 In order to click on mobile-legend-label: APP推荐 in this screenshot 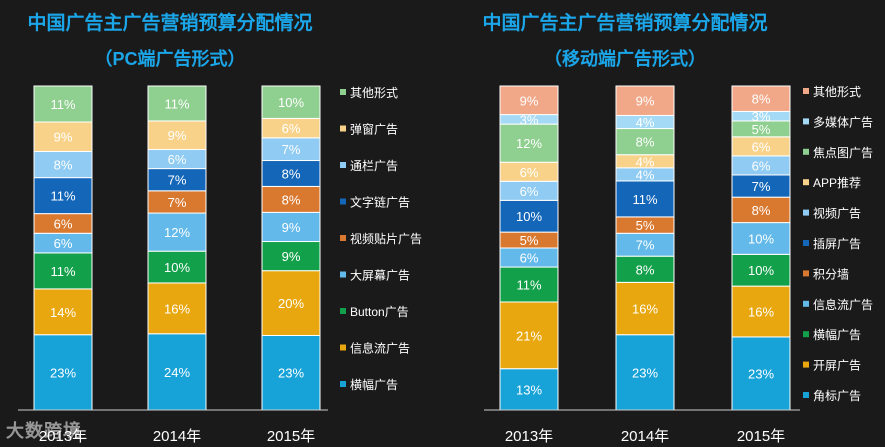, I will do `click(837, 183)`.